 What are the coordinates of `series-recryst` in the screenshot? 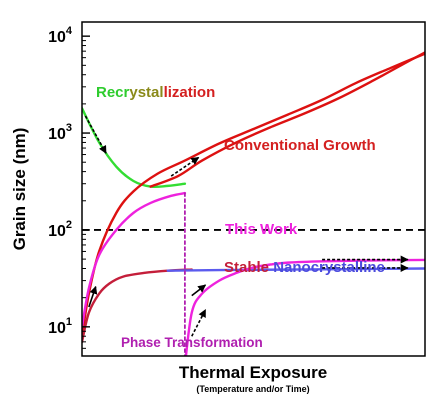 It's located at (134, 148).